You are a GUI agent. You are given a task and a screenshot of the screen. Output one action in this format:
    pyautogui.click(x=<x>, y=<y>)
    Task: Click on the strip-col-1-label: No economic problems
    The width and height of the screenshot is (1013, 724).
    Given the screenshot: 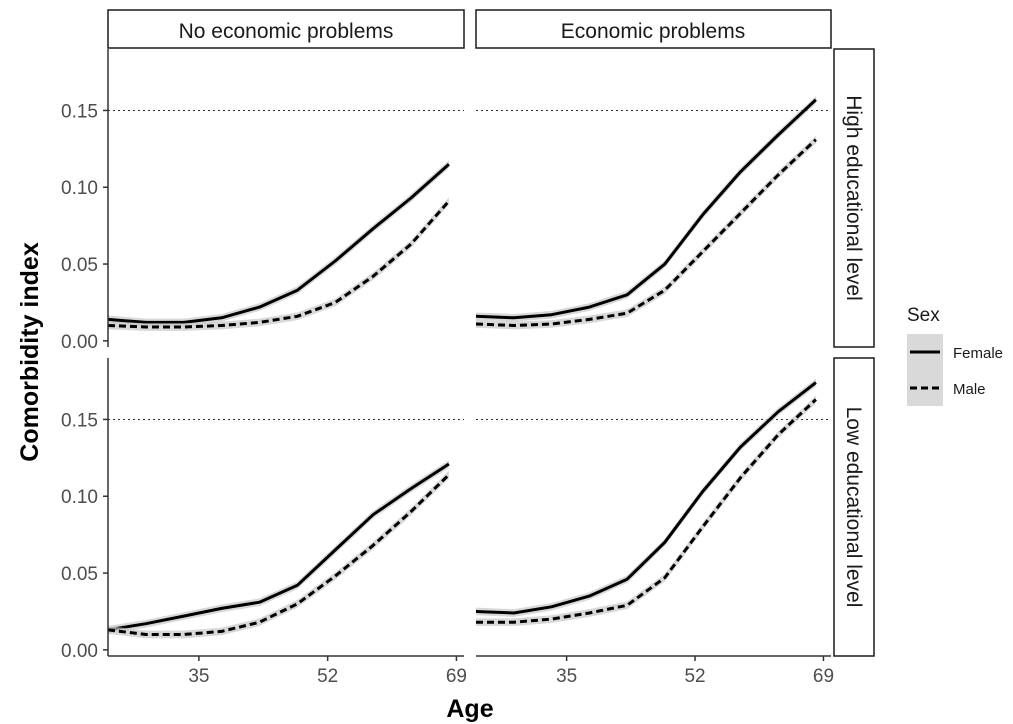 What is the action you would take?
    pyautogui.click(x=286, y=31)
    